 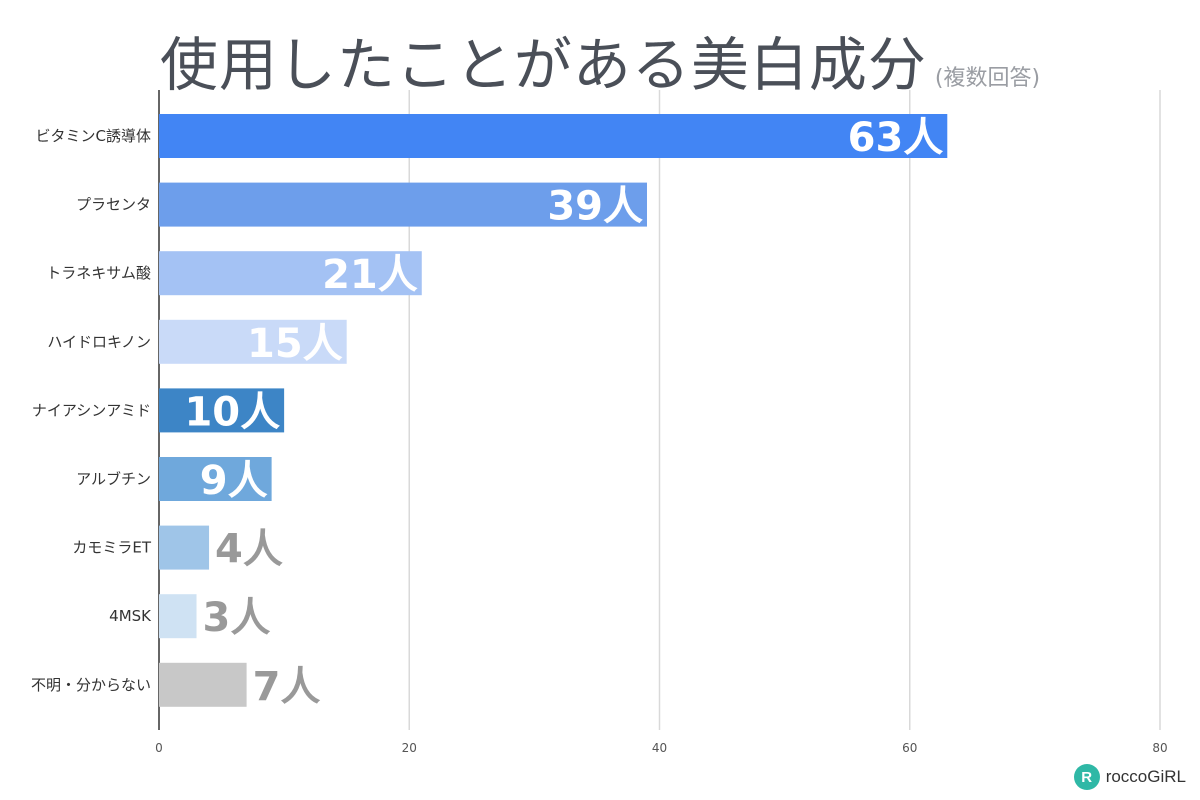 What do you see at coordinates (909, 748) in the screenshot?
I see `x-tick-label: 60` at bounding box center [909, 748].